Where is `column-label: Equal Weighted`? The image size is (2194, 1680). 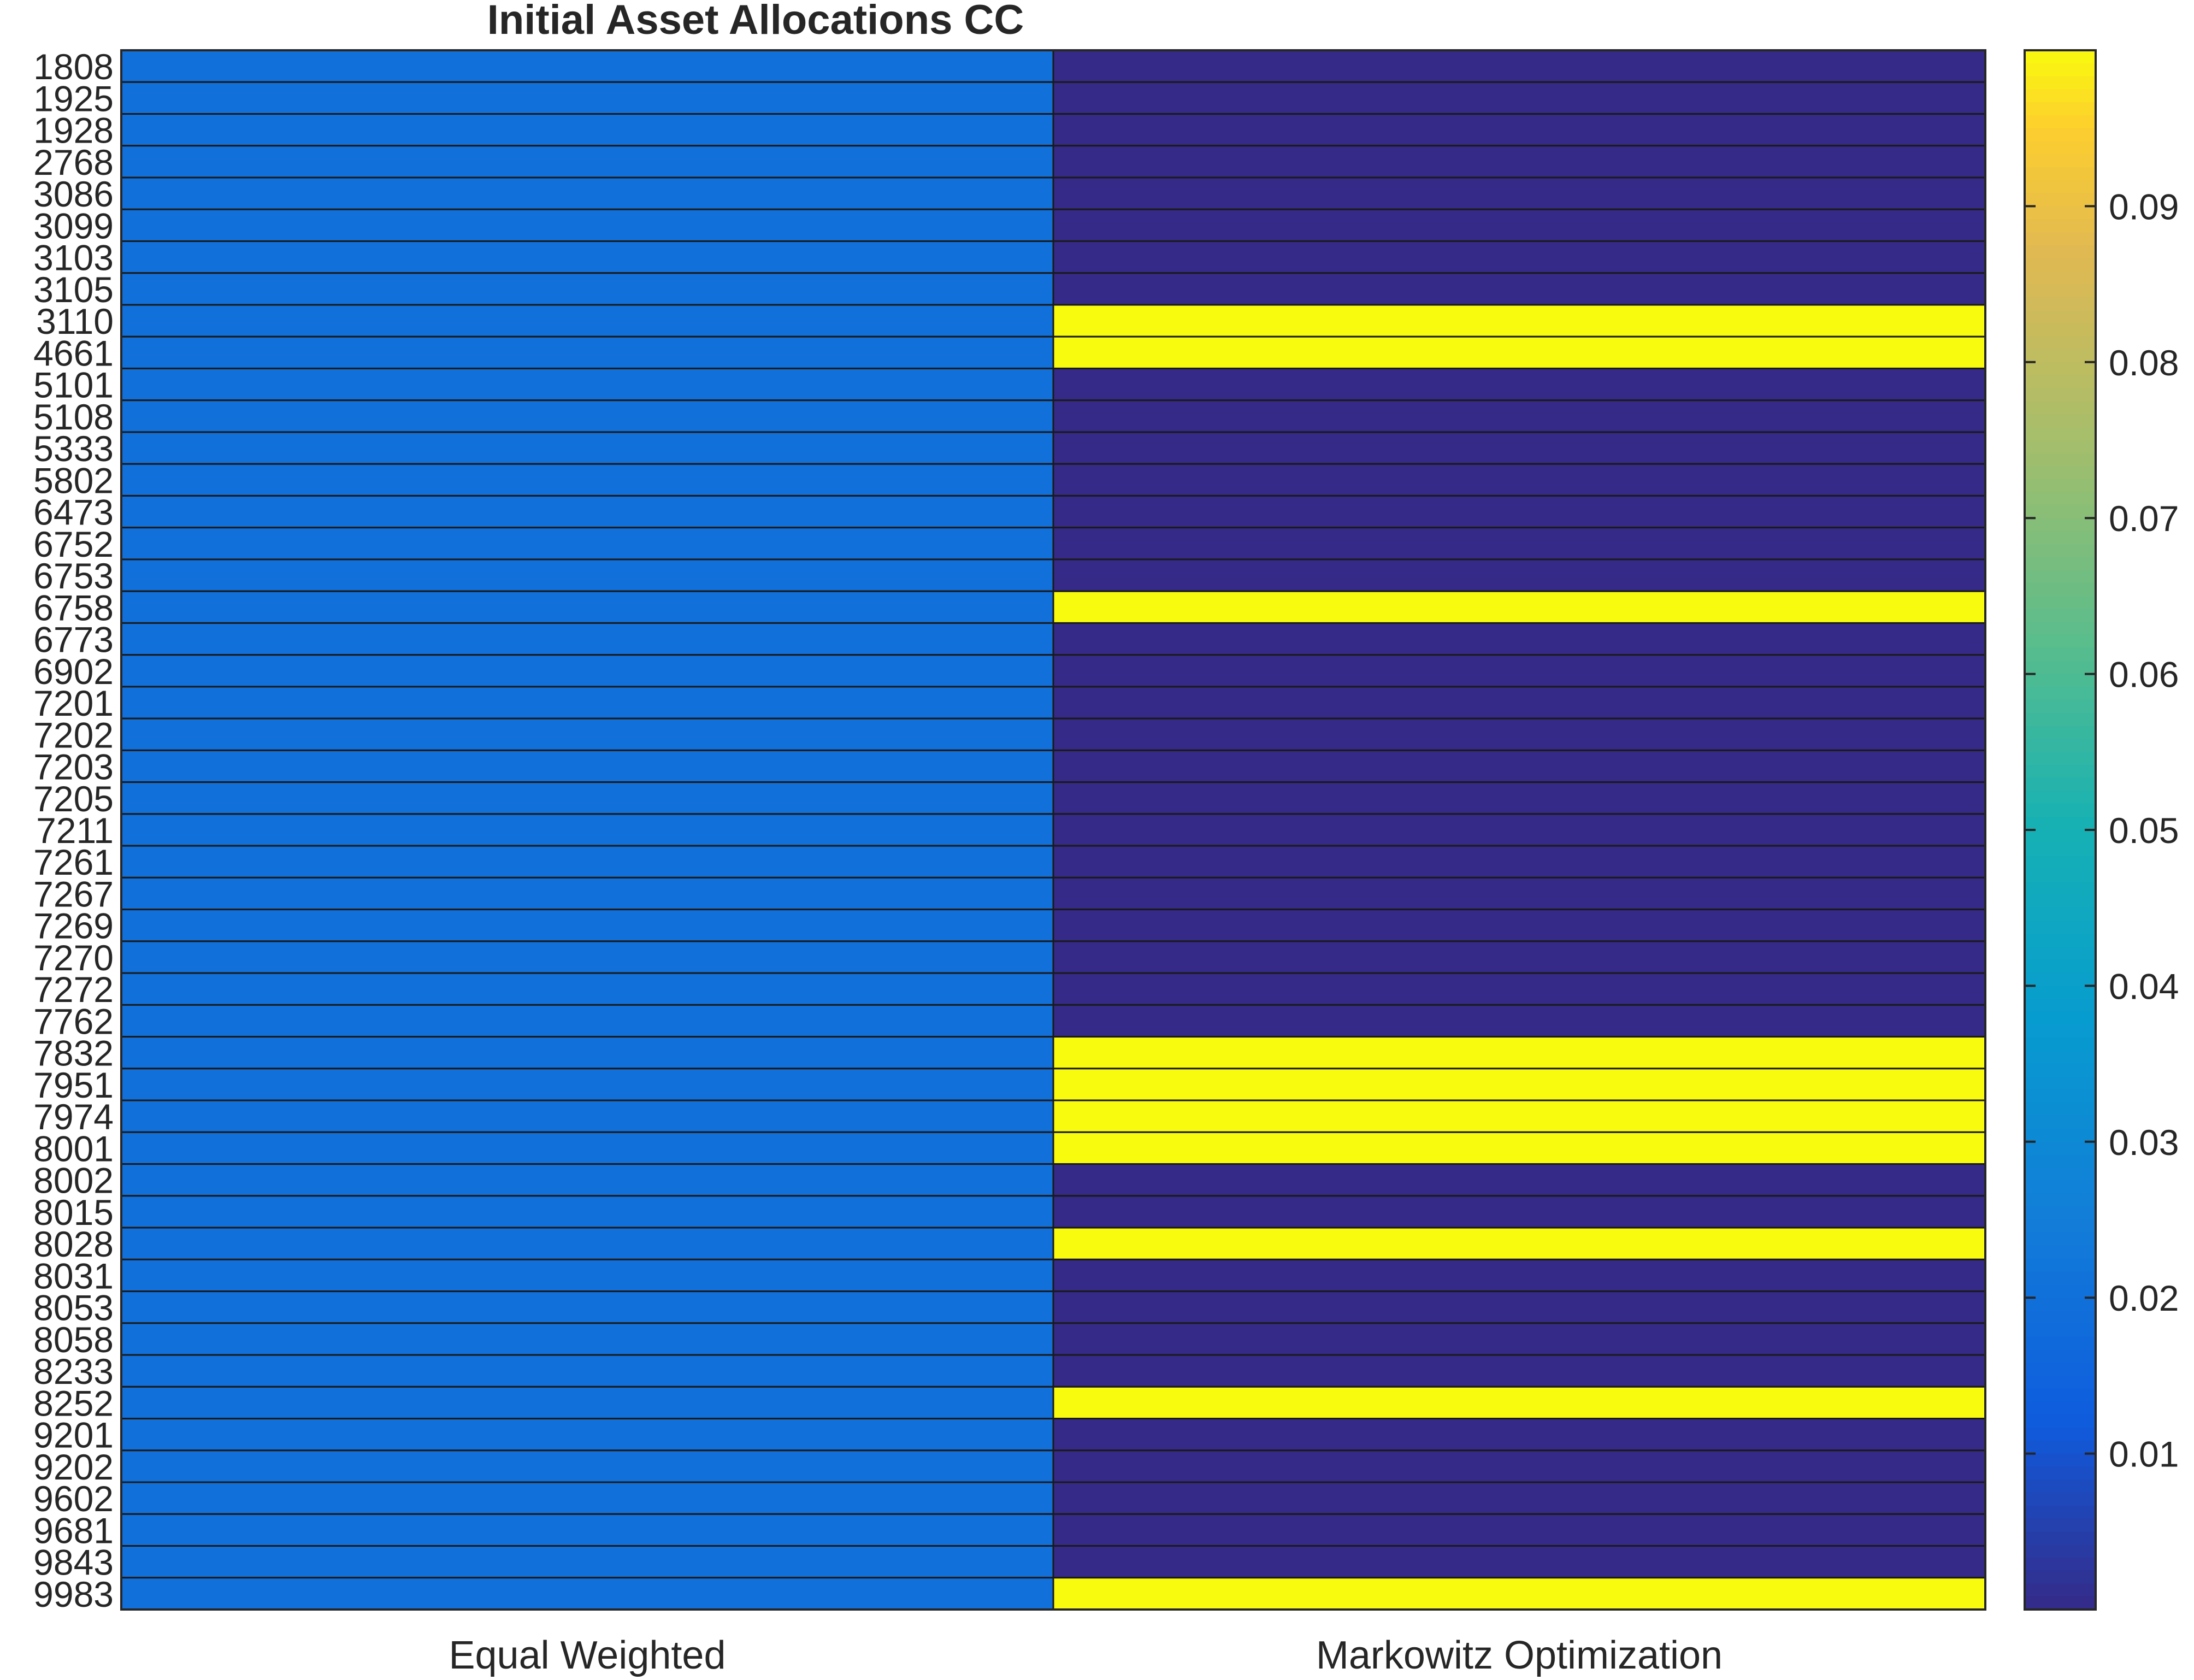
column-label: Equal Weighted is located at coordinates (587, 1656).